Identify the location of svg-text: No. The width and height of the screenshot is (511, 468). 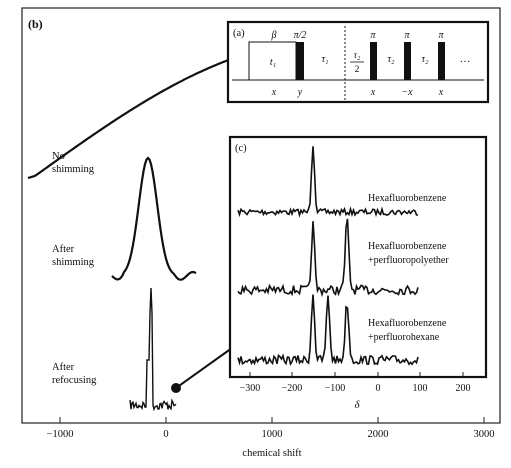
(58, 156).